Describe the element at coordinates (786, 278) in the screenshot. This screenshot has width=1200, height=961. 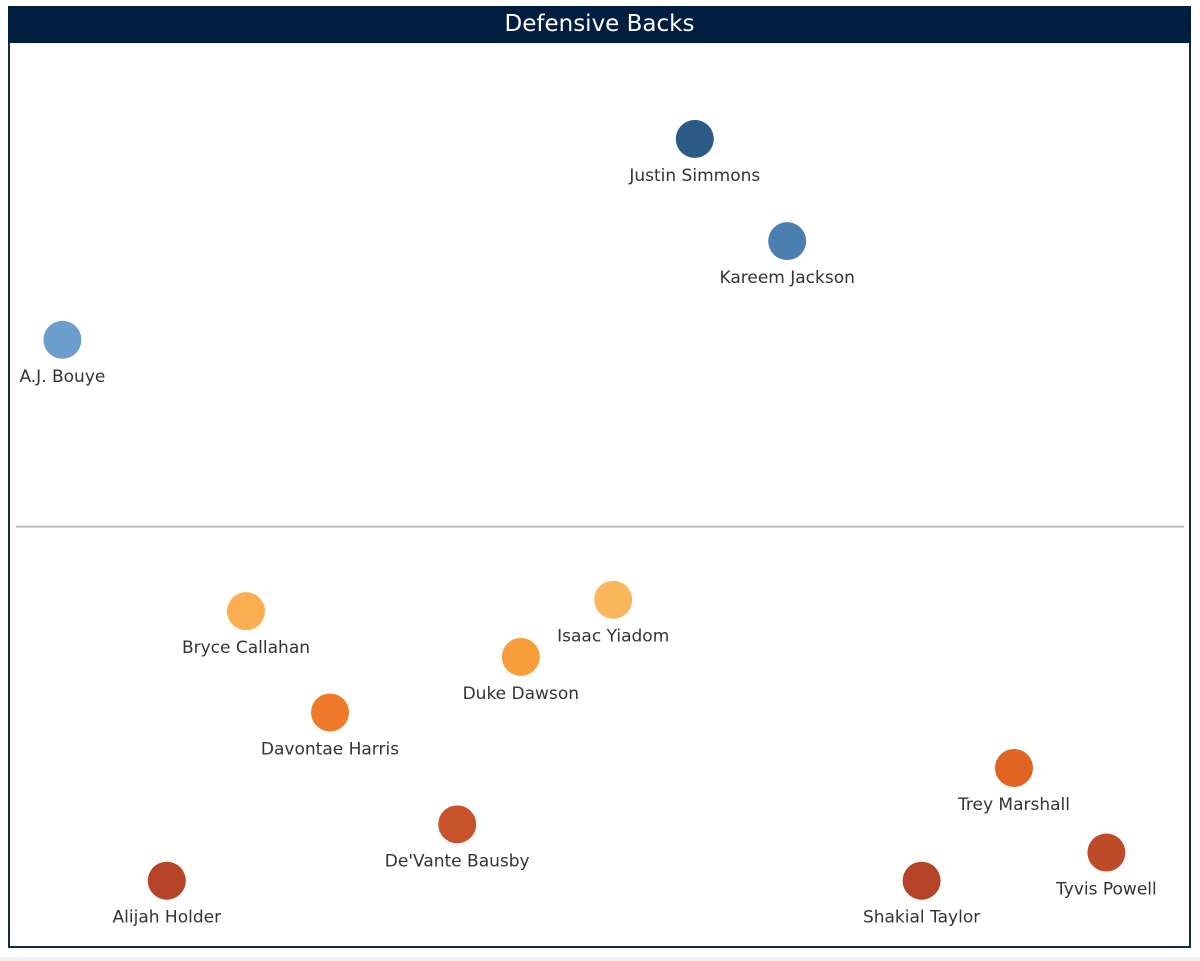
I see `point-label: Kareem Jackson` at that location.